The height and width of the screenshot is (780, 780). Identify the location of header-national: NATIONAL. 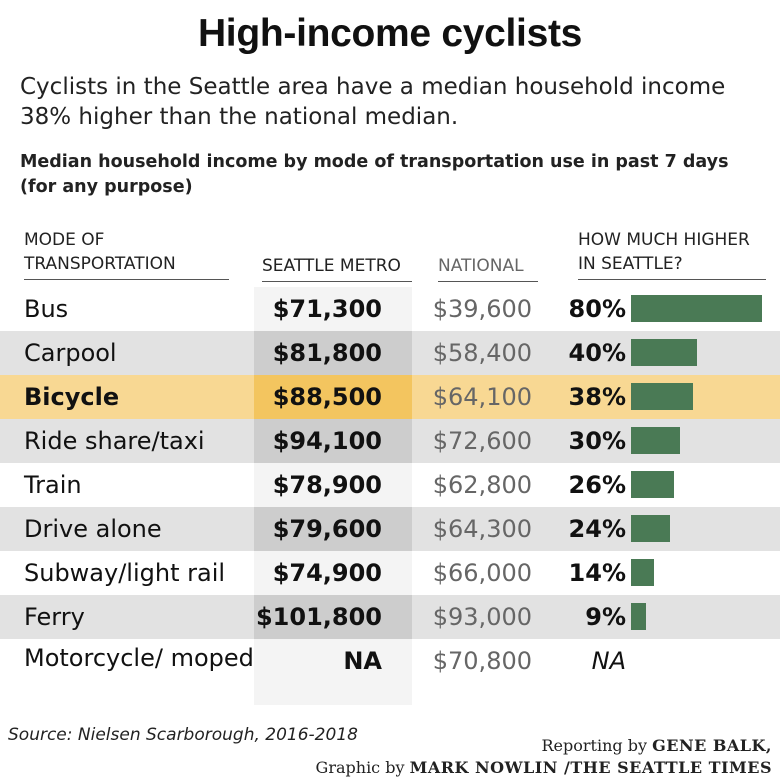
(488, 268).